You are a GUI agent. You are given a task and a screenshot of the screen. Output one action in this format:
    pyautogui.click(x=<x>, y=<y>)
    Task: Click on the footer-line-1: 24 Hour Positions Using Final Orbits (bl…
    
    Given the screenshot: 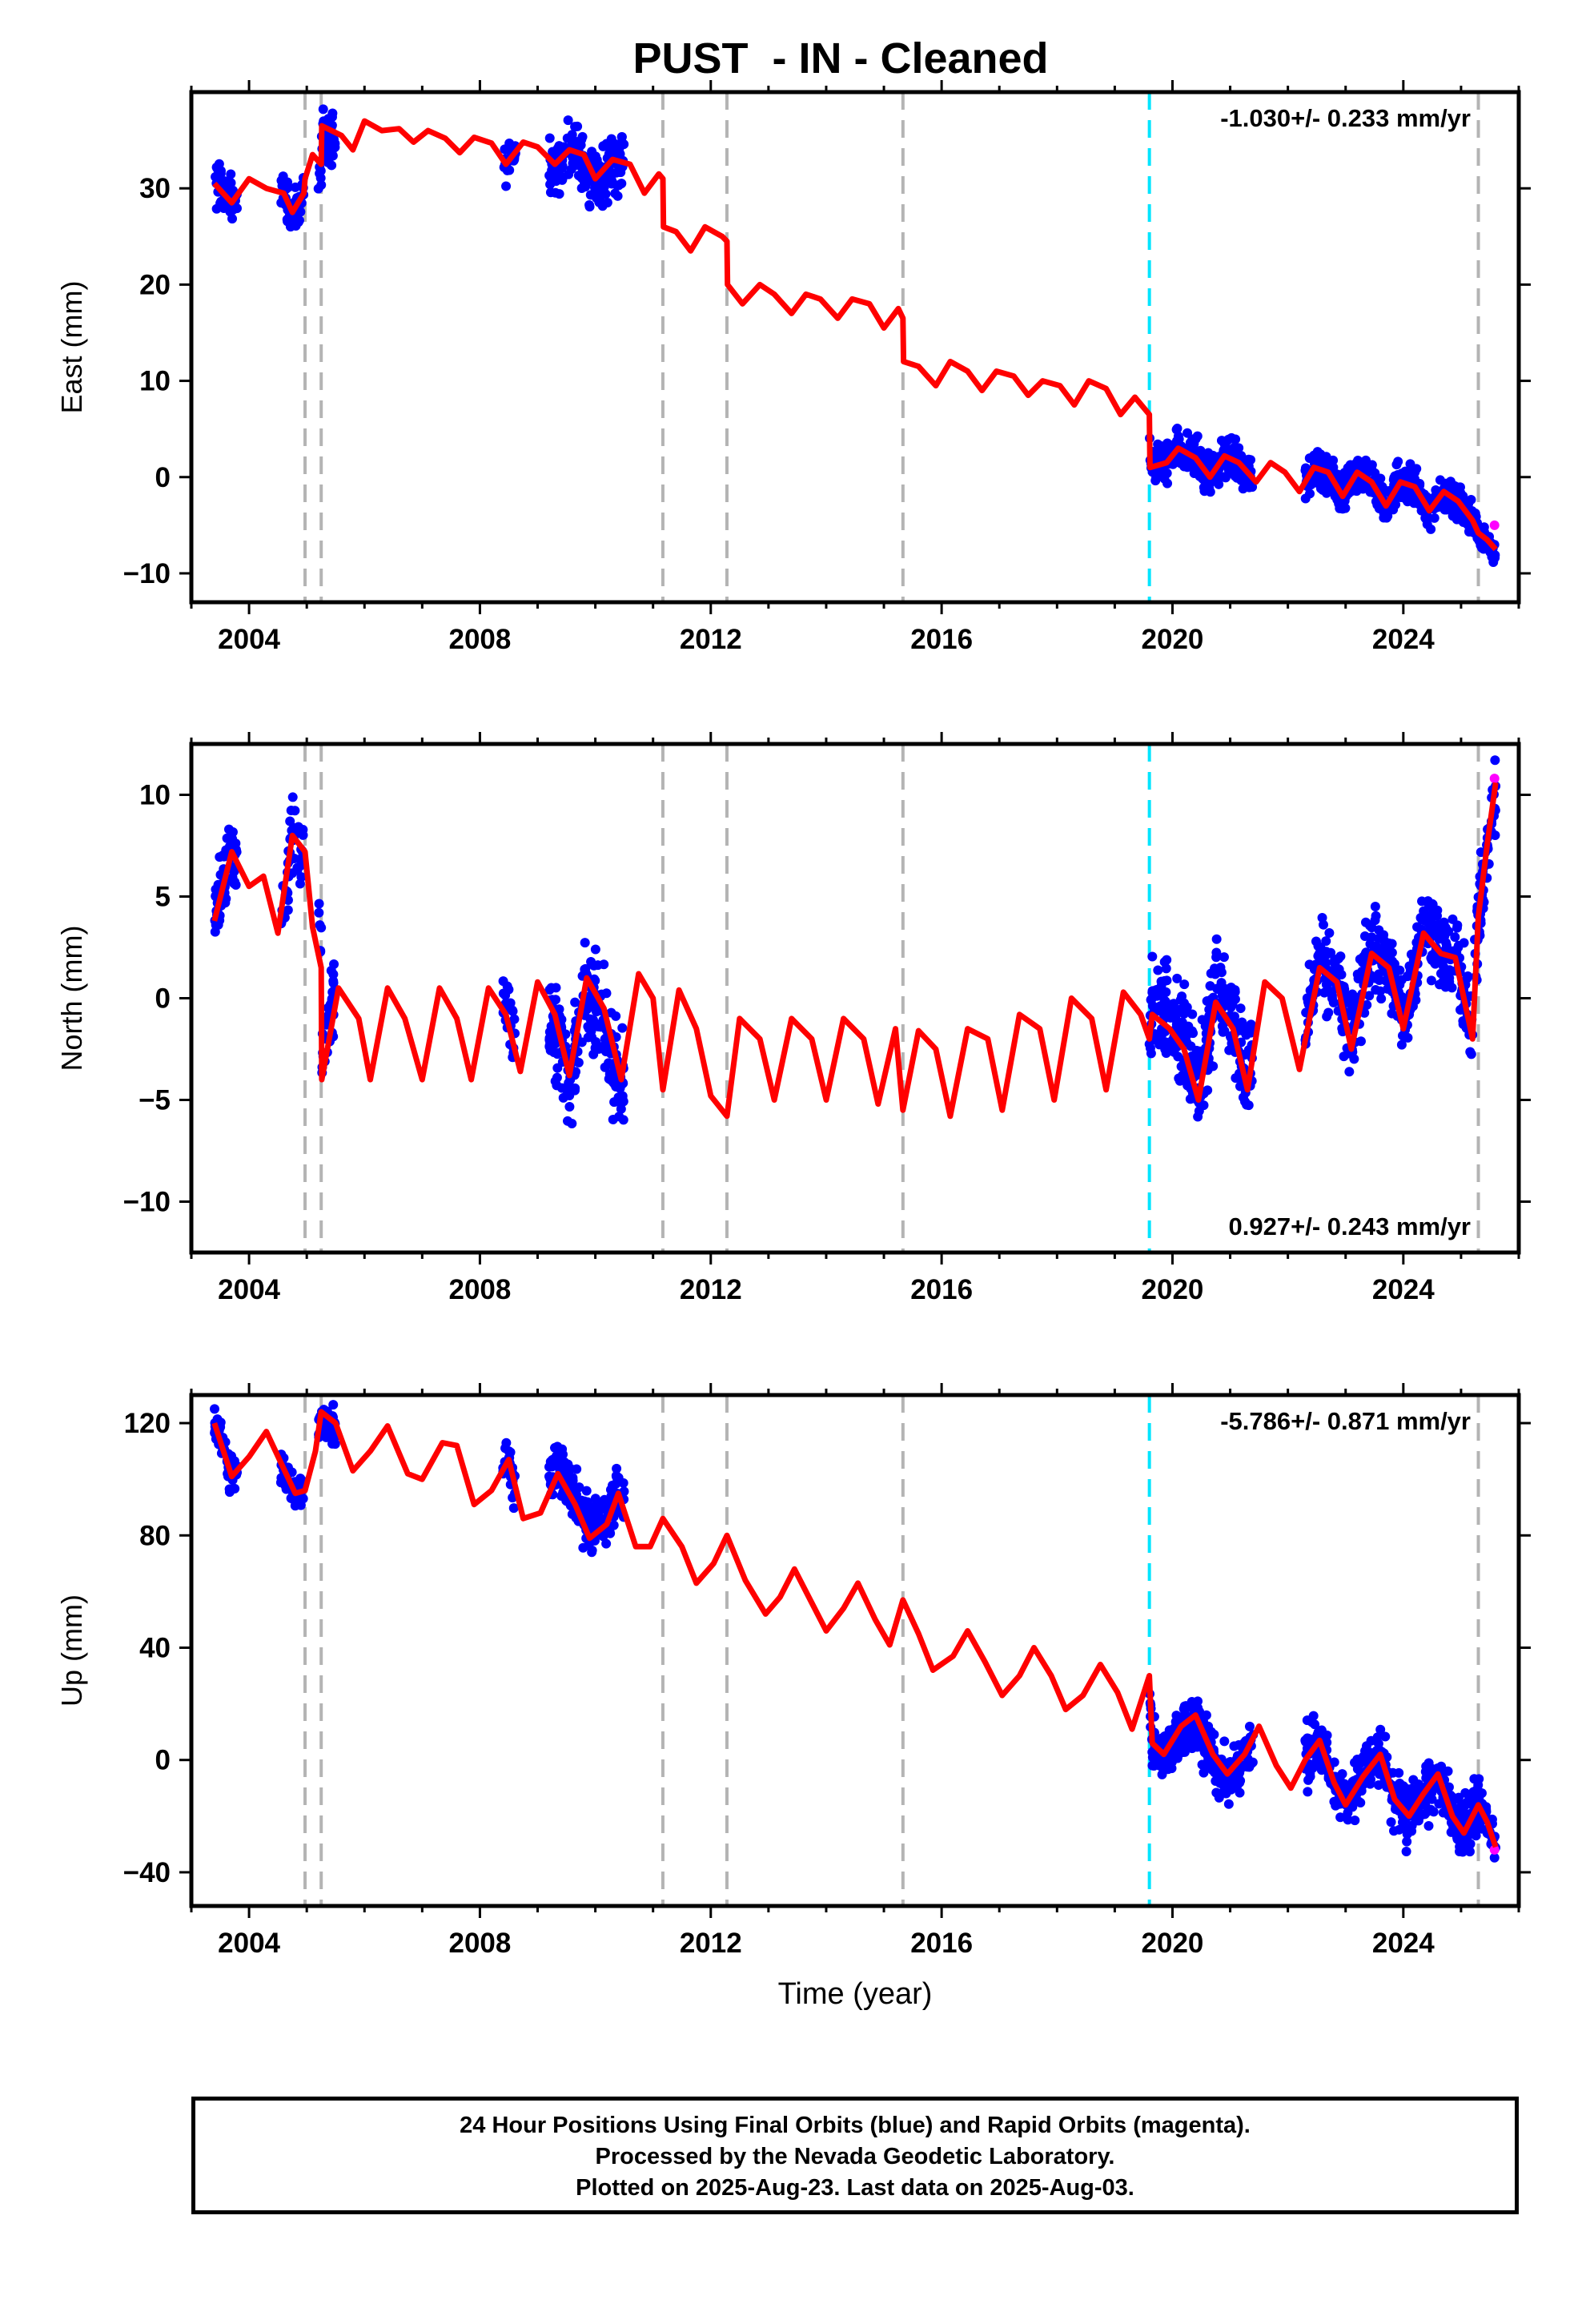 What is the action you would take?
    pyautogui.click(x=855, y=2125)
    